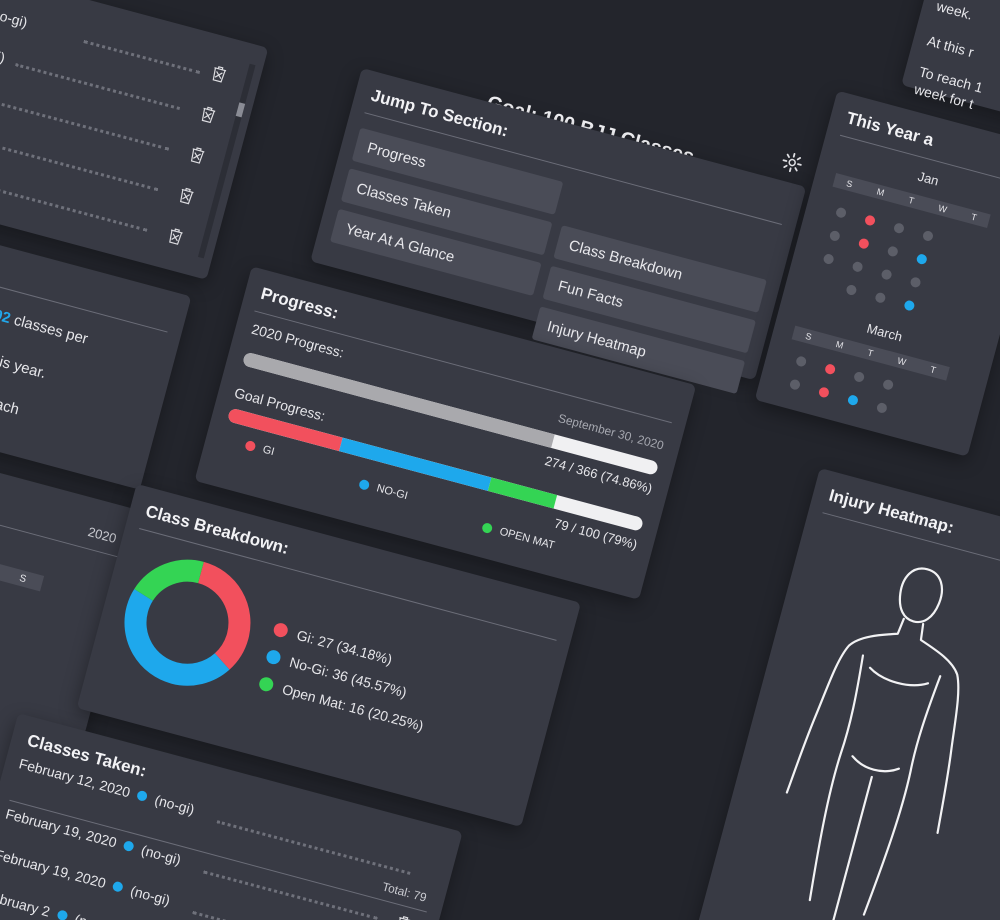 The image size is (1000, 920). What do you see at coordinates (134, 140) in the screenshot?
I see `classes-list-card-left: (no-gi) o-gi)` at bounding box center [134, 140].